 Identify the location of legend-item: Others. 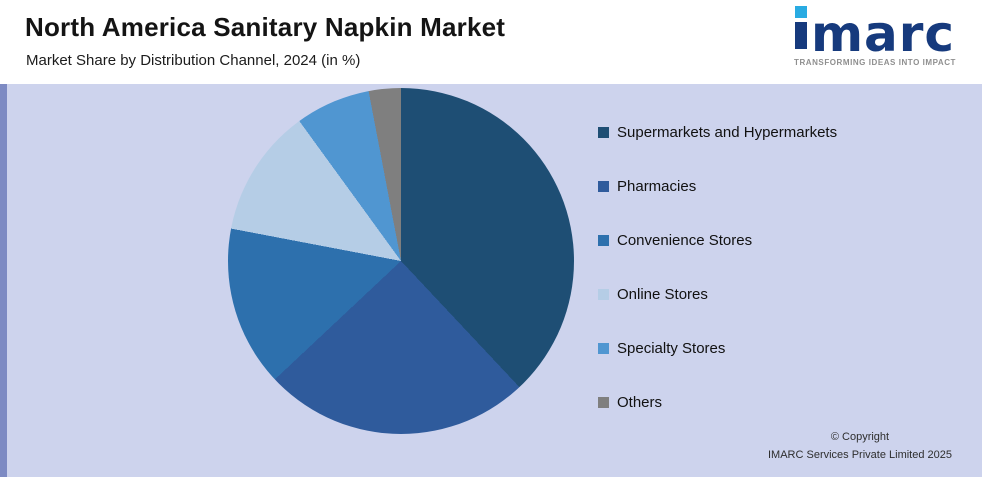
(717, 402).